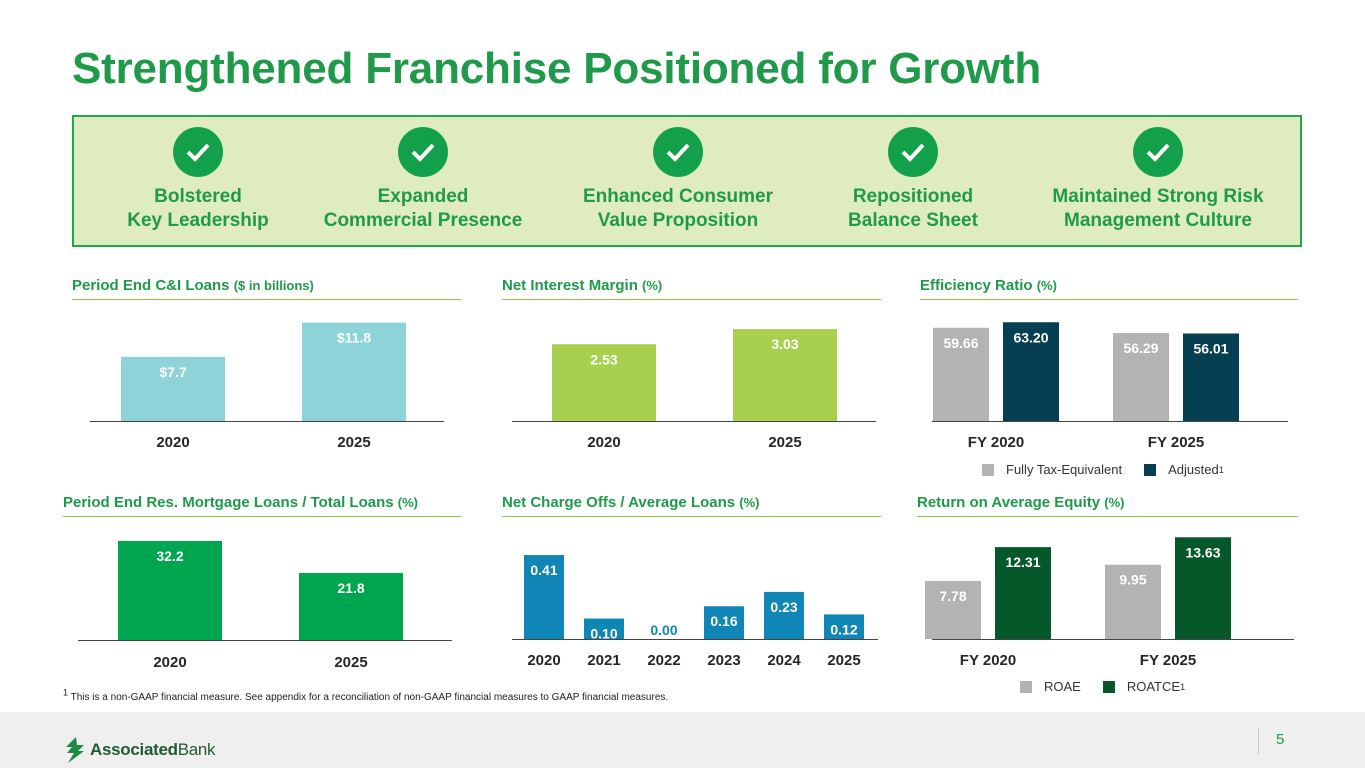 The width and height of the screenshot is (1365, 768). I want to click on data-label: 0.16, so click(723, 621).